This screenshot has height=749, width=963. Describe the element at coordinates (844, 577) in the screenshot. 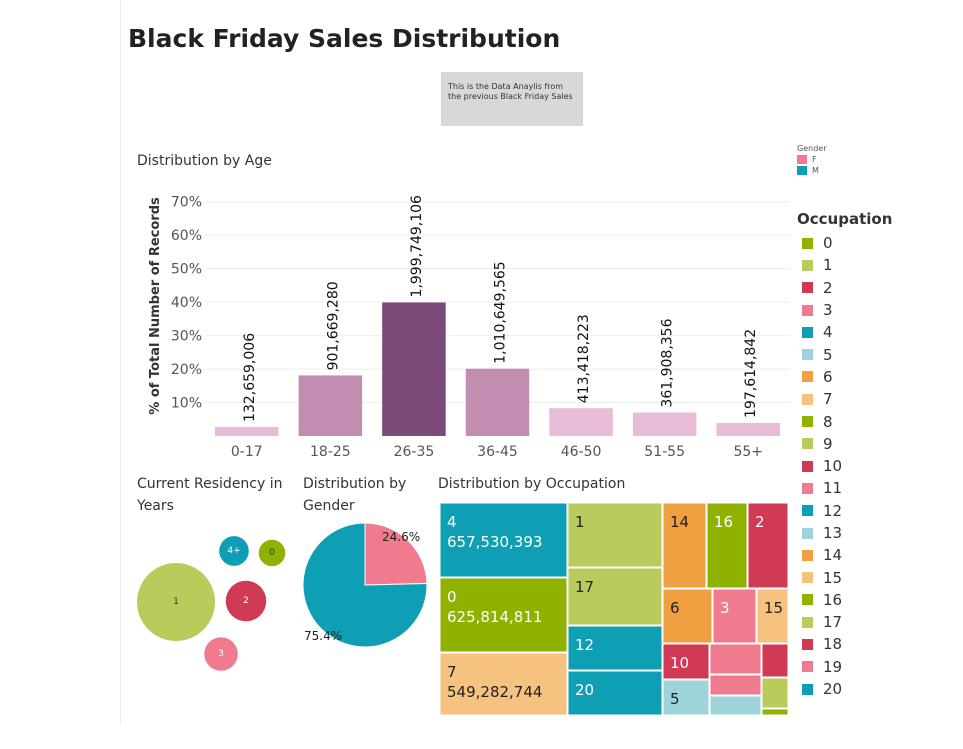

I see `occupation-legend-item-15: 15` at that location.